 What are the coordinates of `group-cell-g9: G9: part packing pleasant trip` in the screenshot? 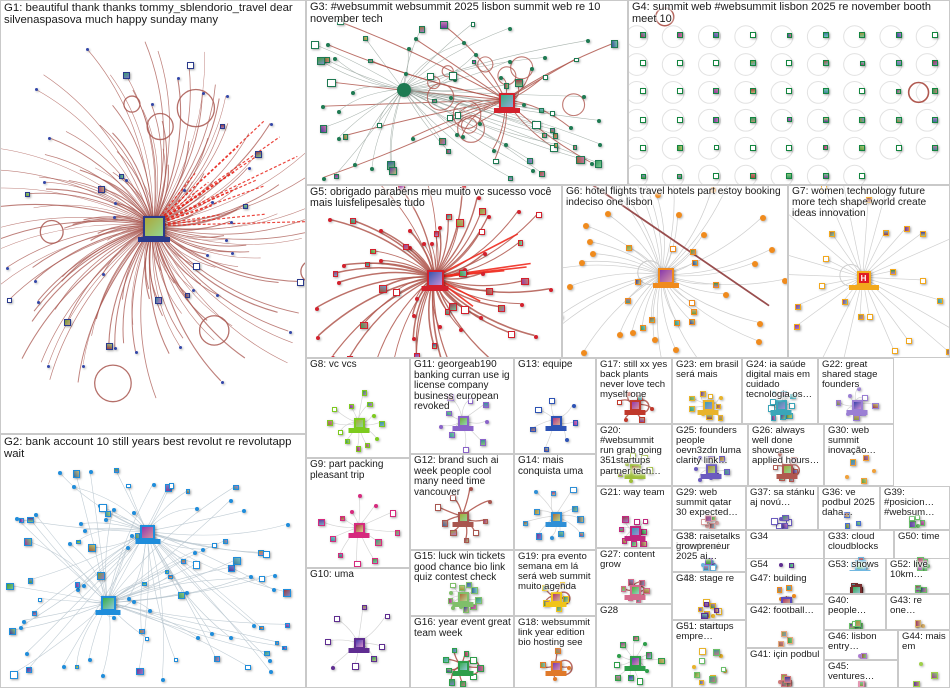 It's located at (358, 513).